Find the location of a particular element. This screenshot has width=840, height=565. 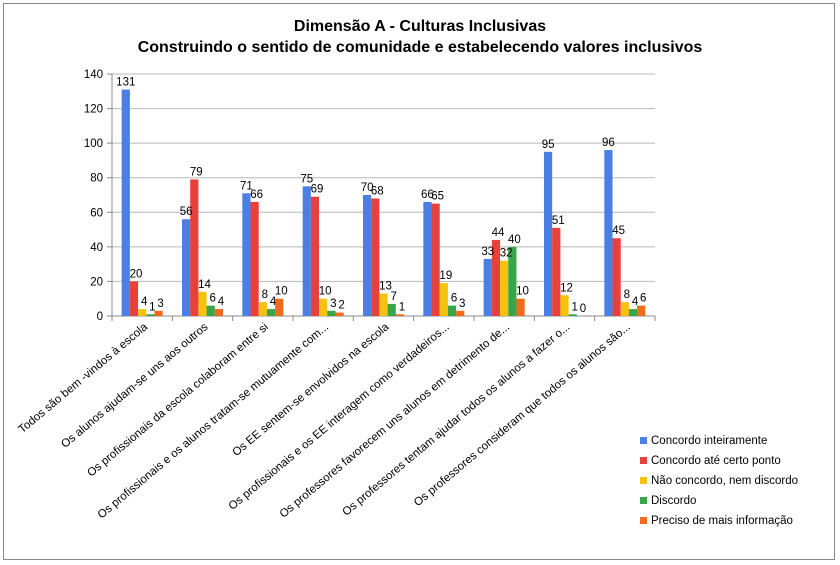

data-label: 56 is located at coordinates (186, 212).